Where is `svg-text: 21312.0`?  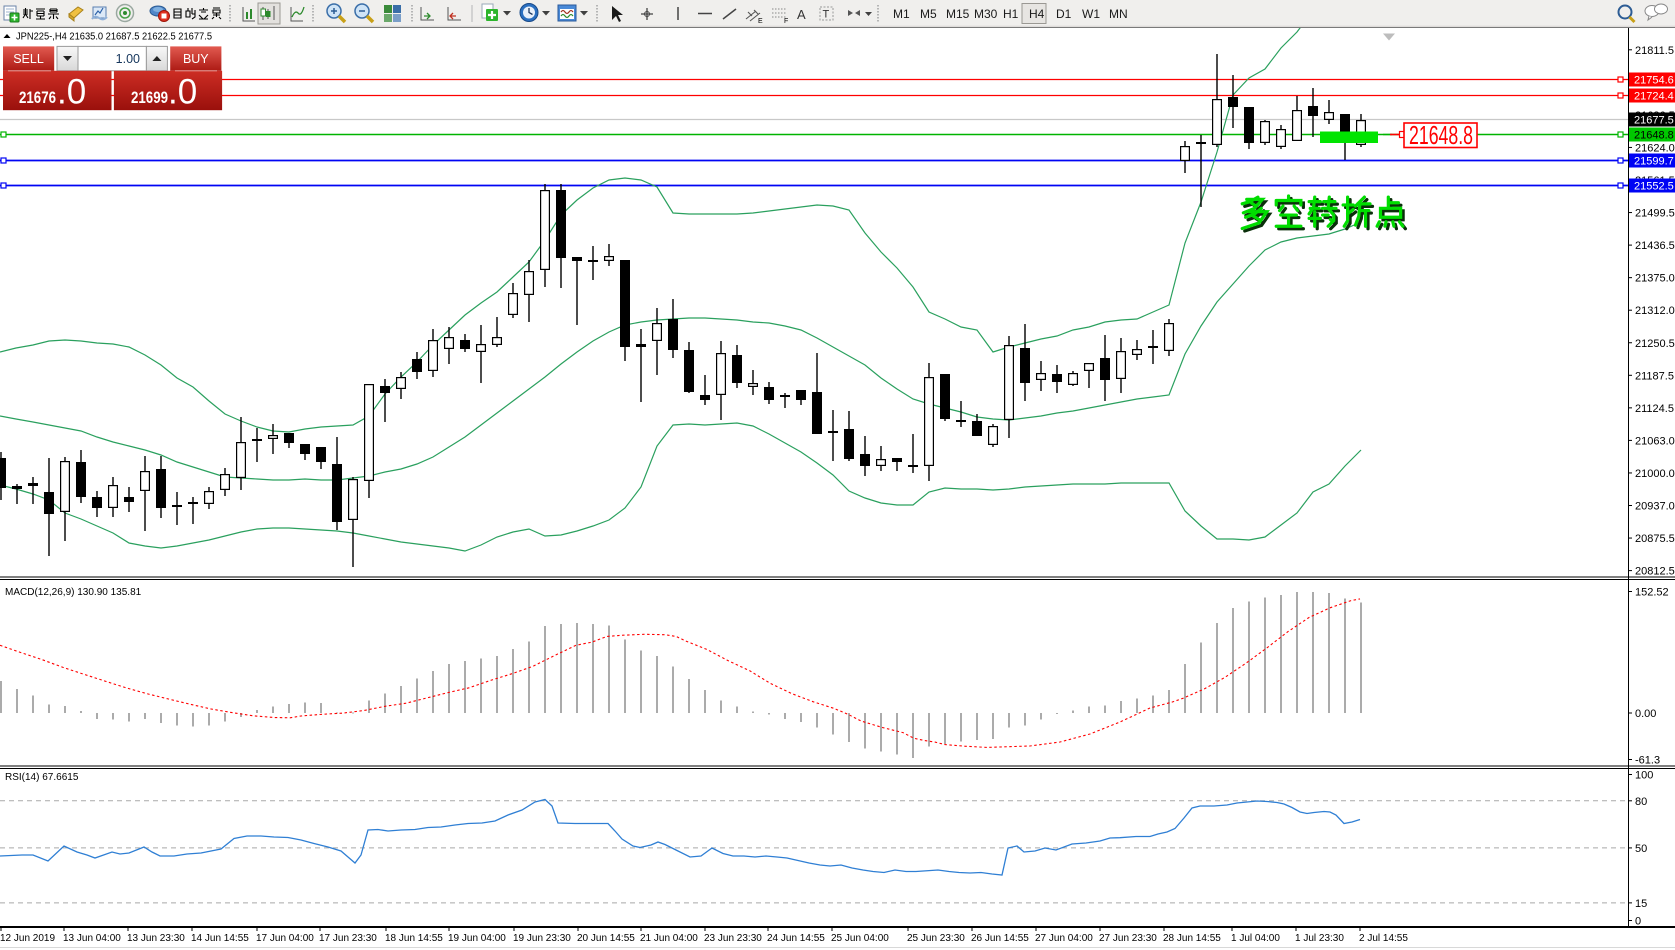 svg-text: 21312.0 is located at coordinates (1655, 311).